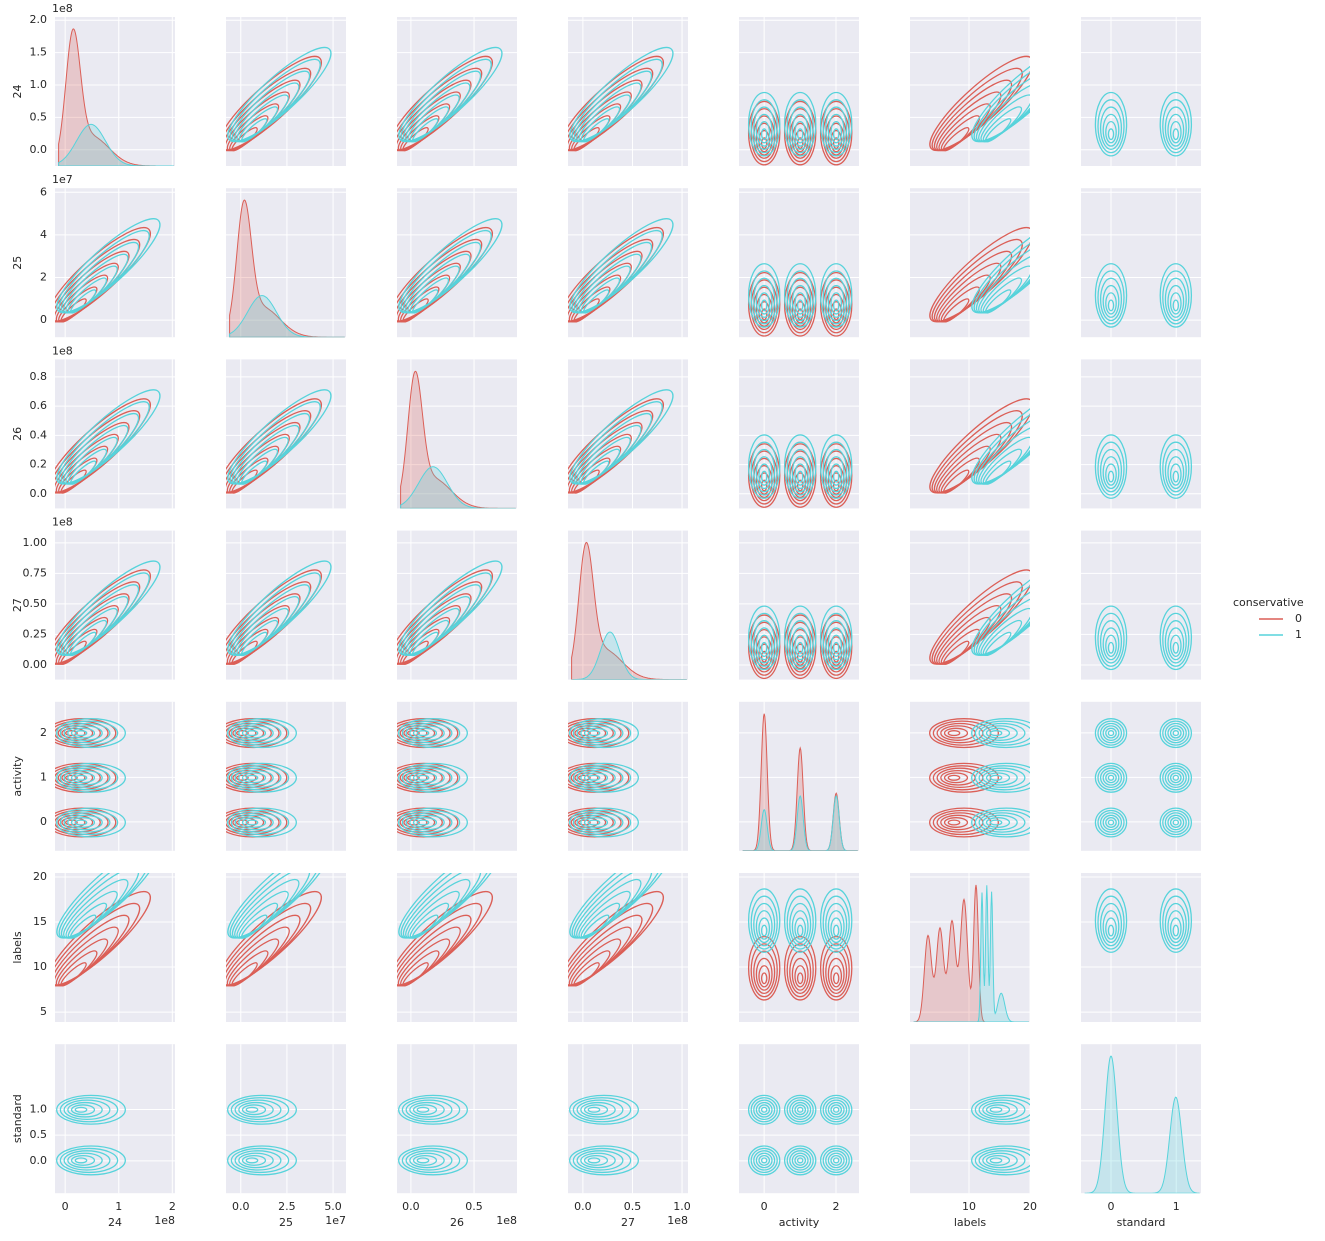  Describe the element at coordinates (43, 776) in the screenshot. I see `y-tick-label: 1` at that location.